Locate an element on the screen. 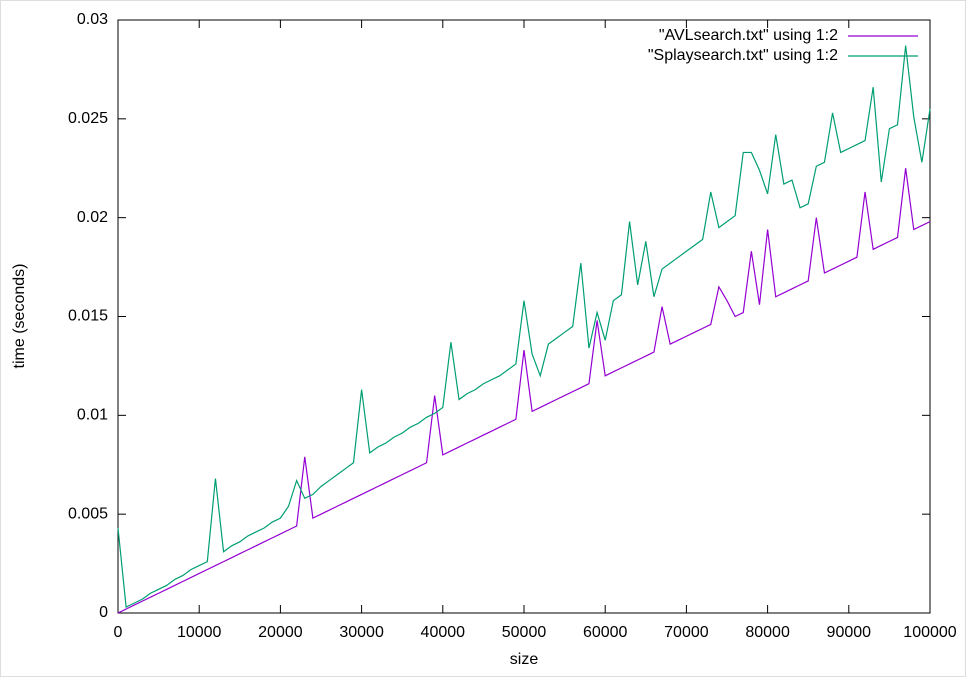 The width and height of the screenshot is (966, 677). x-tick-label: 50000 is located at coordinates (524, 632).